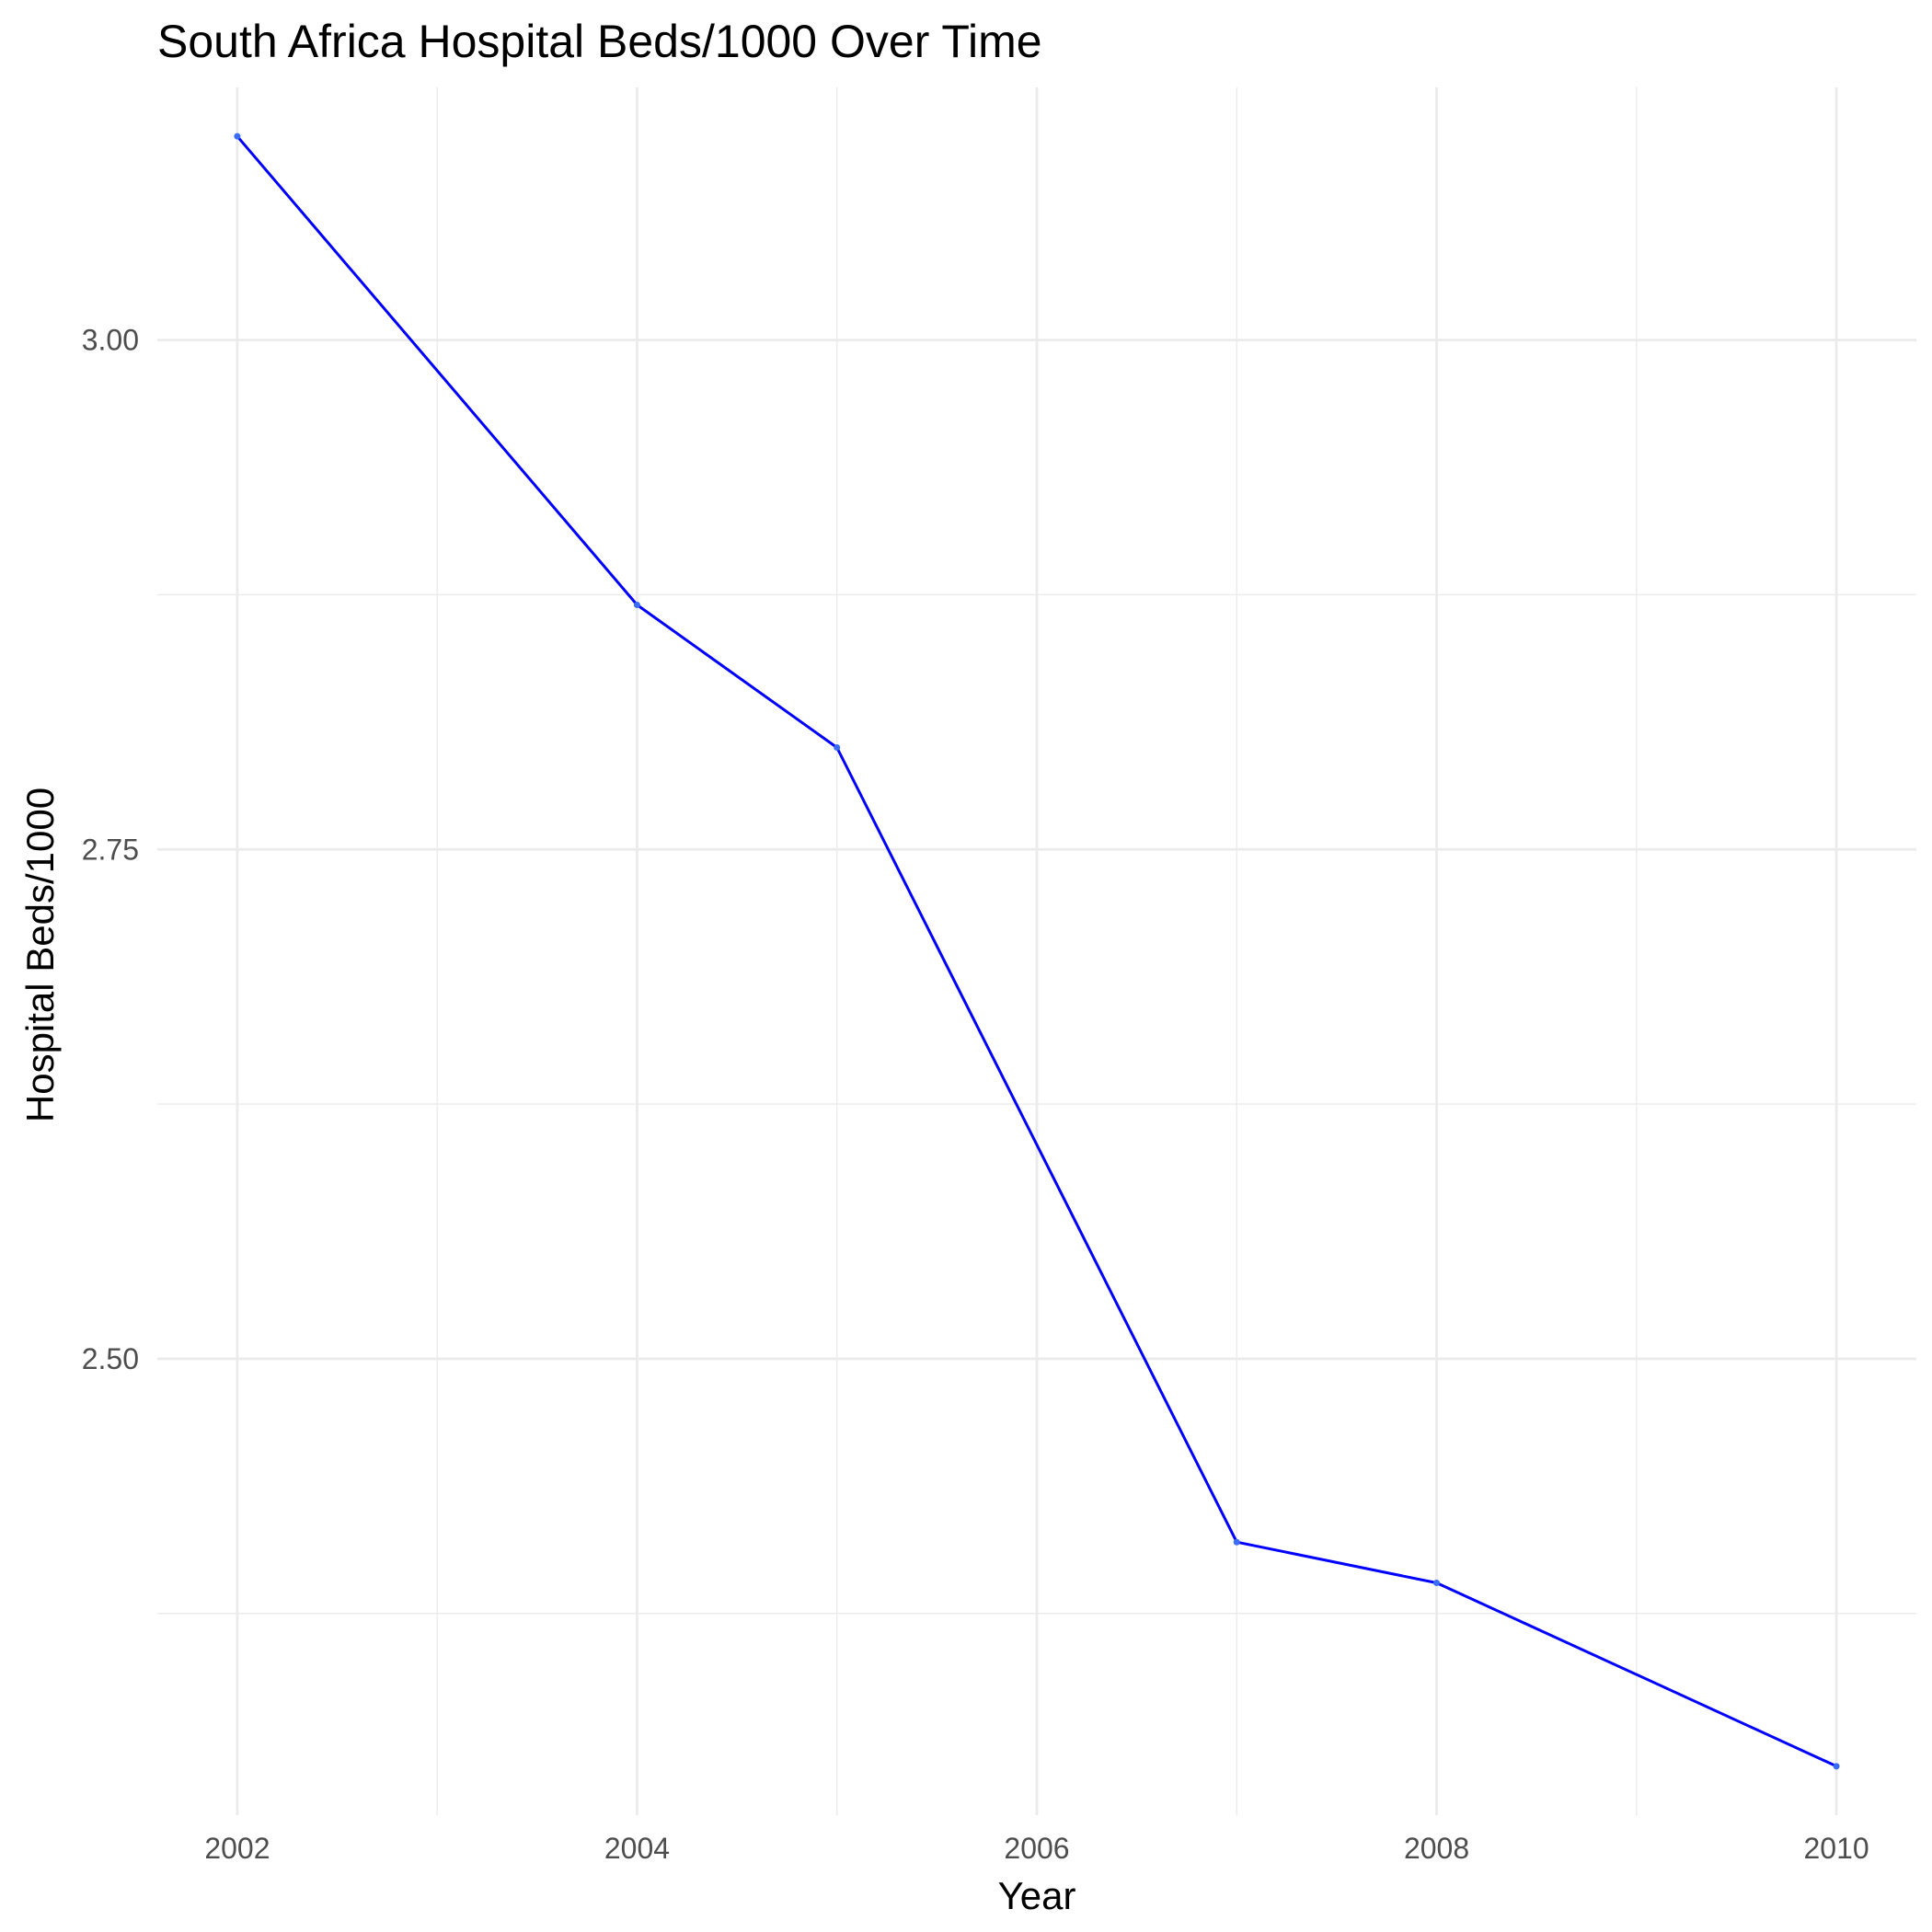 The image size is (1932, 1932). Describe the element at coordinates (1436, 1848) in the screenshot. I see `x-tick-label: 2008` at that location.